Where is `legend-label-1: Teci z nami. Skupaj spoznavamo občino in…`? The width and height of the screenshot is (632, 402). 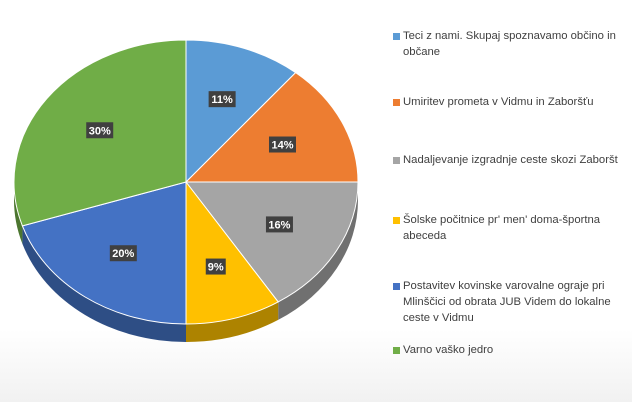 legend-label-1: Teci z nami. Skupaj spoznavamo občino in… is located at coordinates (509, 44).